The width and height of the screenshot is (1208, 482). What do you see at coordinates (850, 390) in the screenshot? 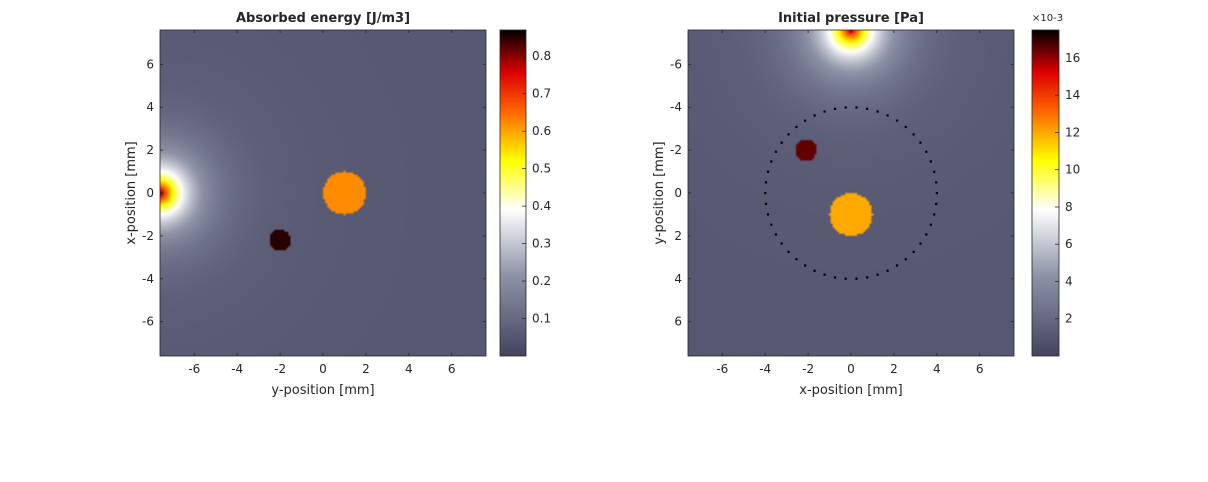
I see `x-axis-label-right: x-position [mm]` at bounding box center [850, 390].